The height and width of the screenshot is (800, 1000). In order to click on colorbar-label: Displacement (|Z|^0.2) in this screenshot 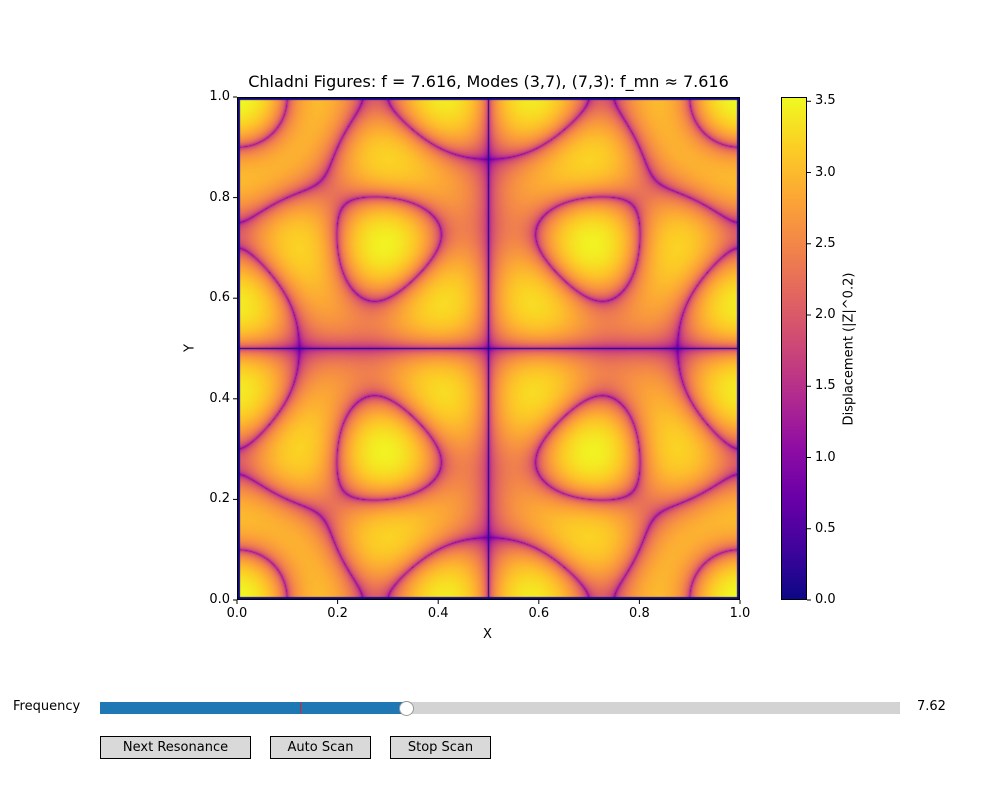, I will do `click(849, 349)`.